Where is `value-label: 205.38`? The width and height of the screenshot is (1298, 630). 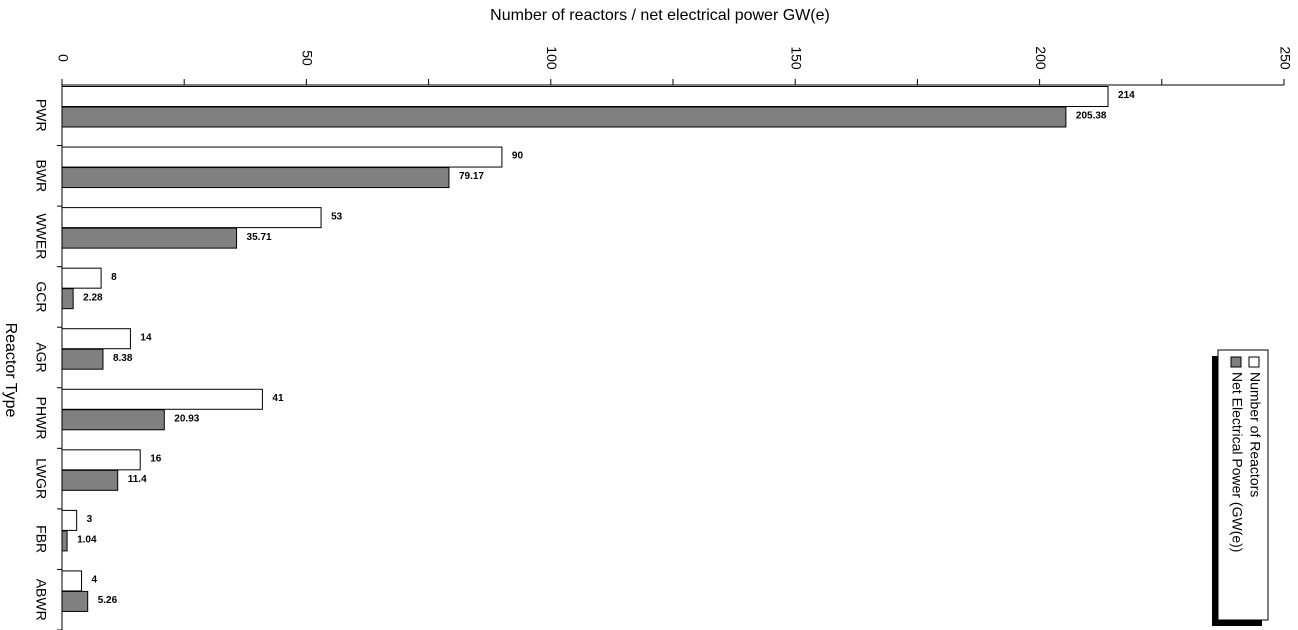 value-label: 205.38 is located at coordinates (1091, 116).